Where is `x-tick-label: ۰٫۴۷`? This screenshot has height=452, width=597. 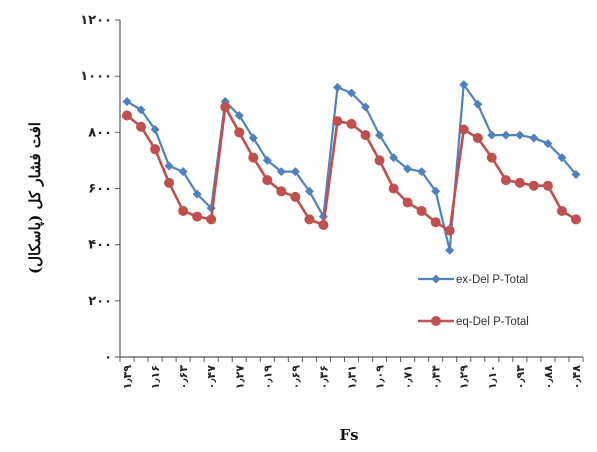 x-tick-label: ۰٫۴۷ is located at coordinates (211, 377).